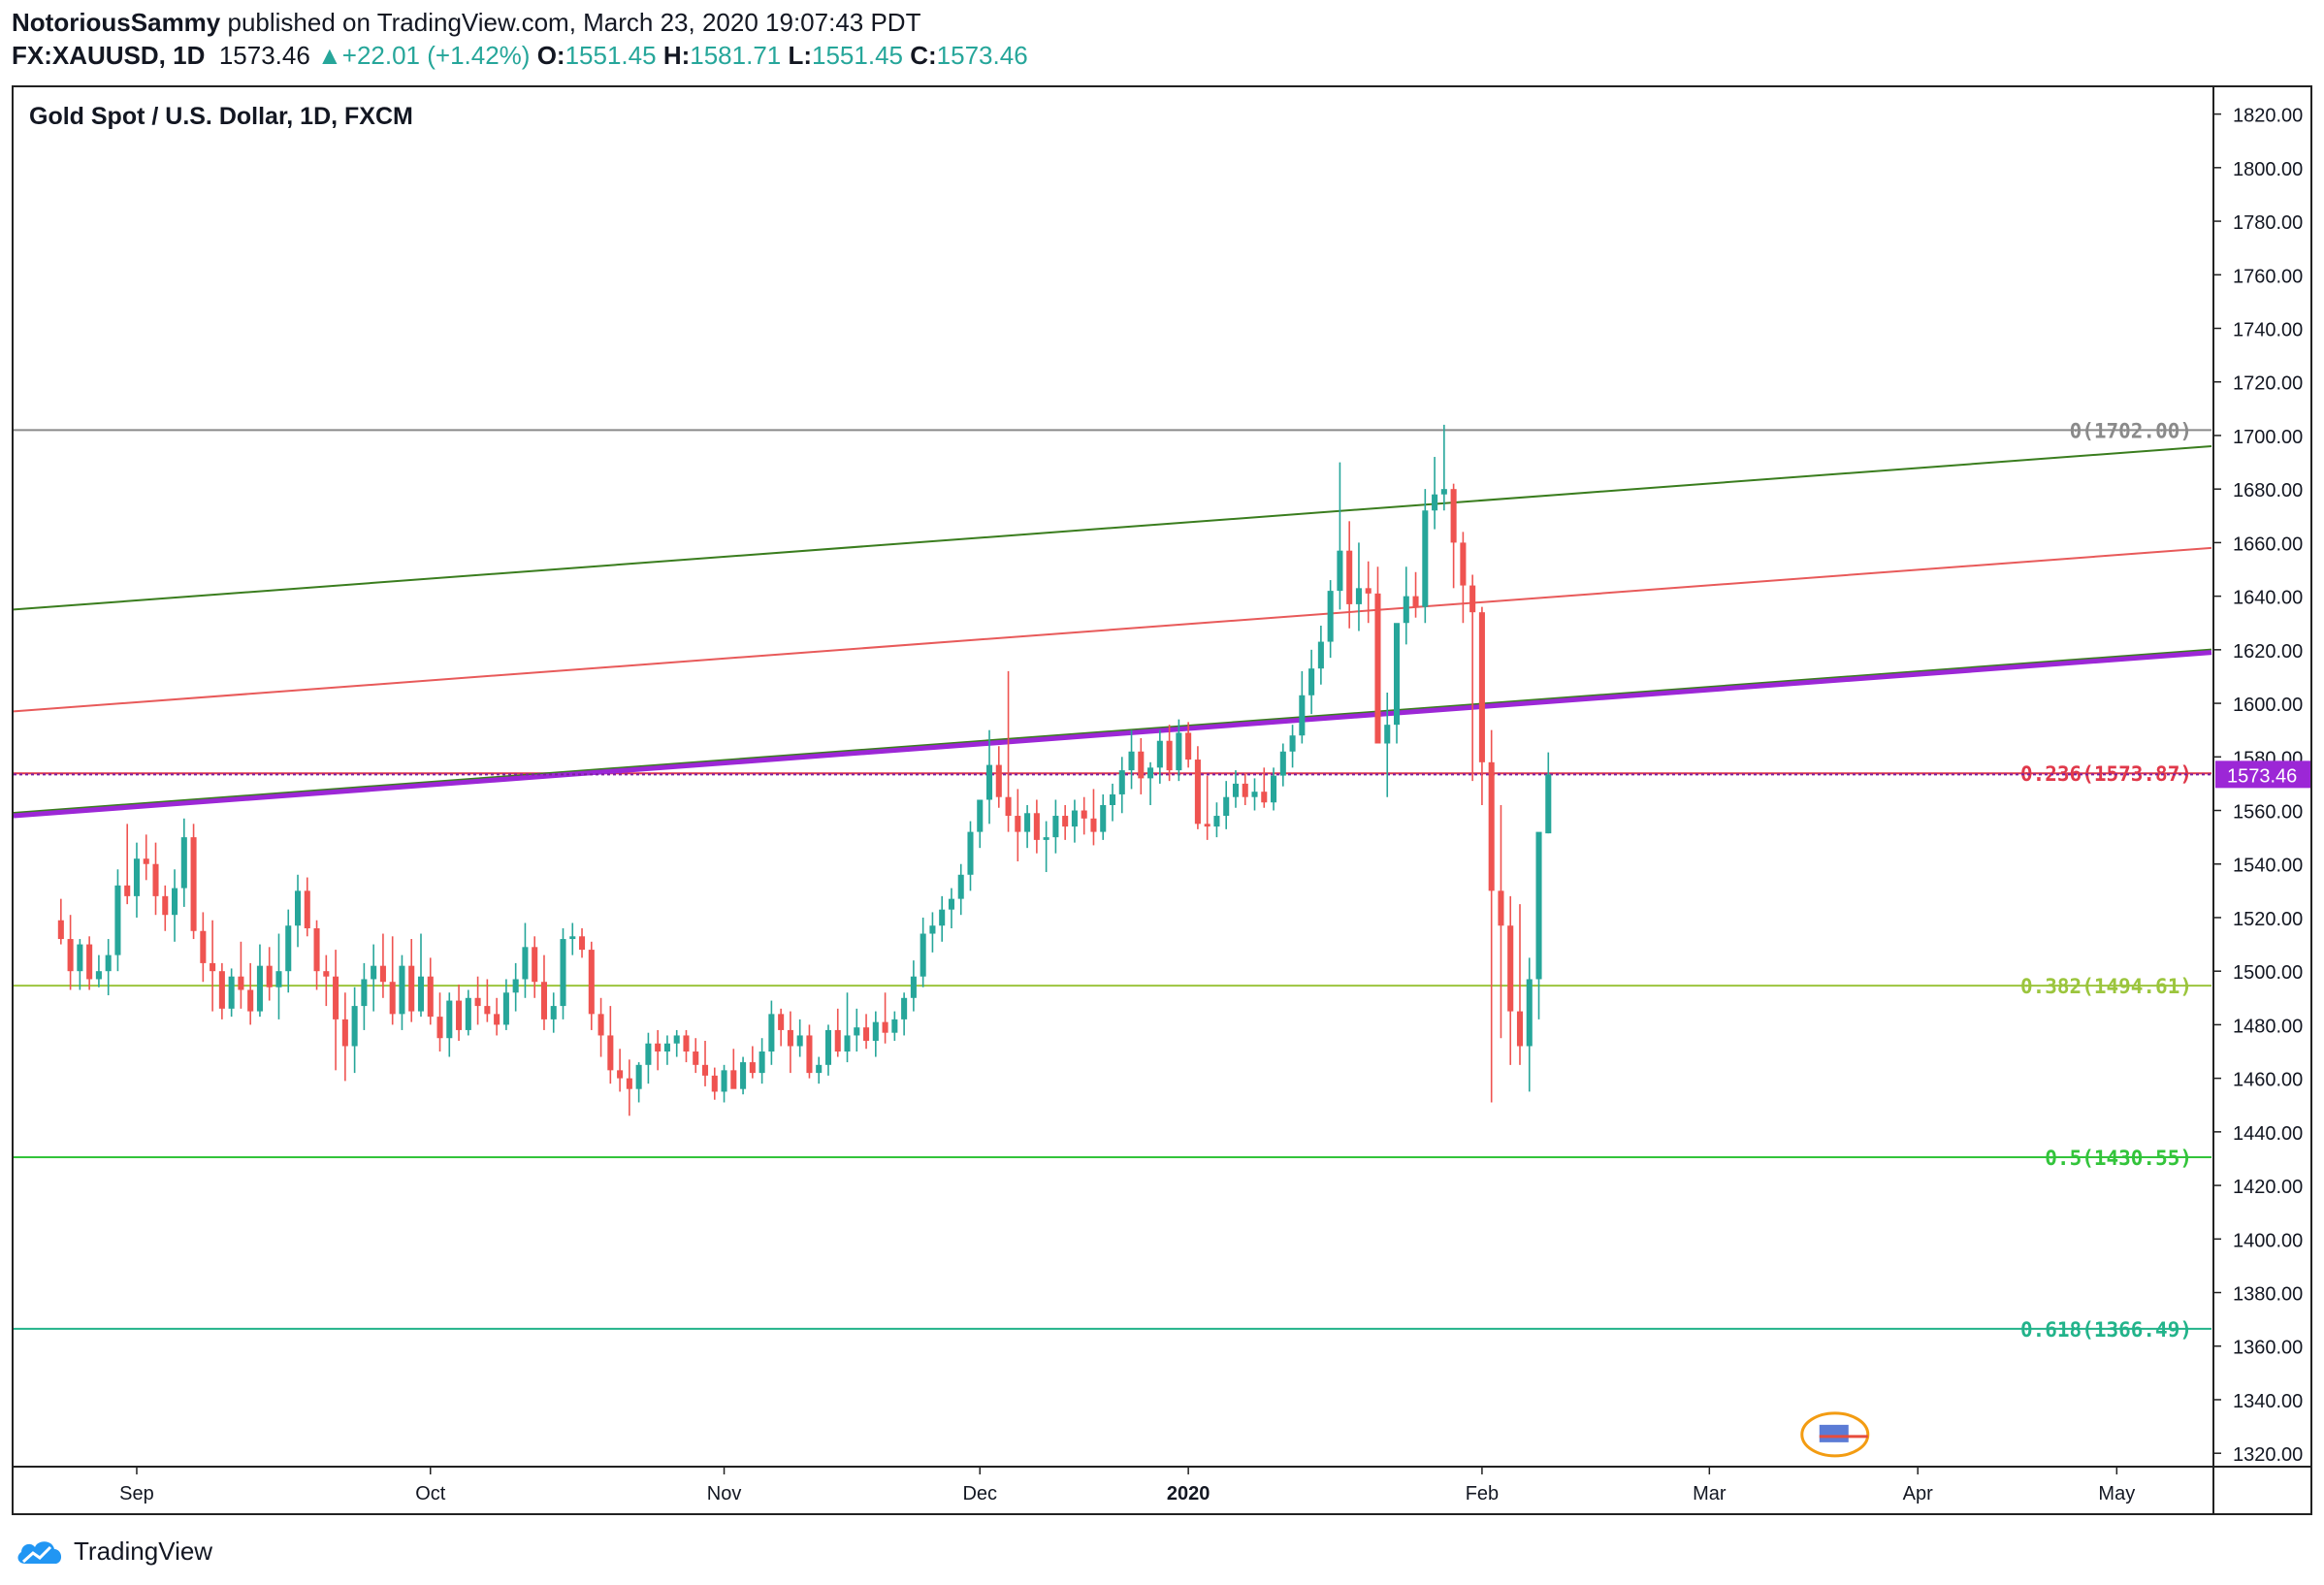 This screenshot has width=2324, height=1585. Describe the element at coordinates (1112, 734) in the screenshot. I see `lower-channel-line` at that location.